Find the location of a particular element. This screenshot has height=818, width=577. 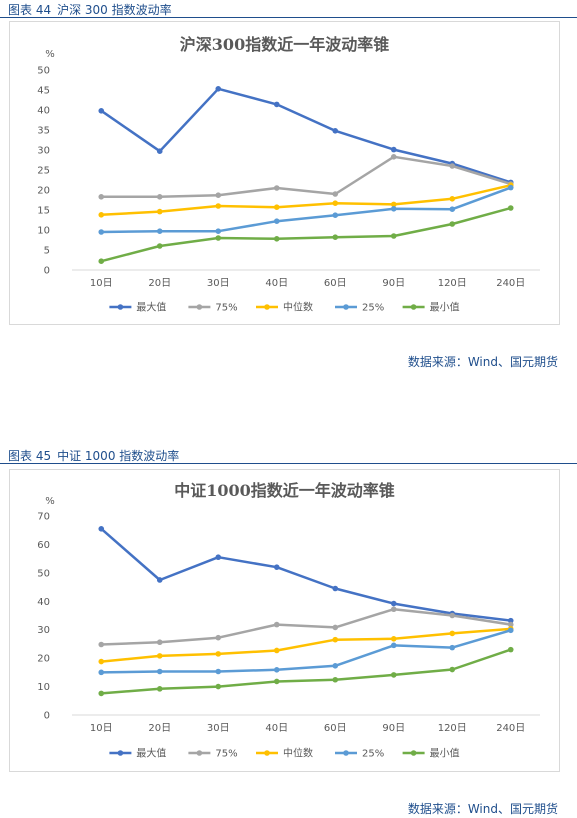

legend-label: 25% is located at coordinates (373, 308).